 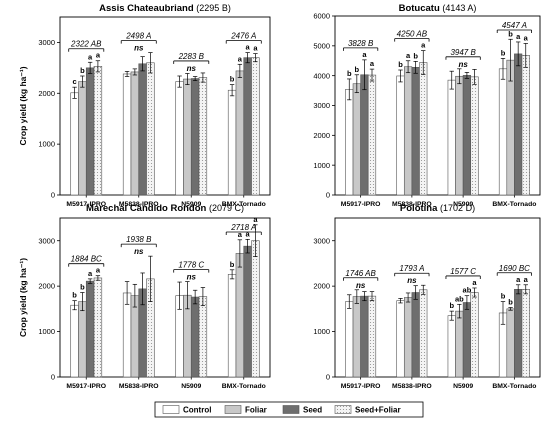 I want to click on group-mean-label: 1884 BC, so click(x=86, y=259).